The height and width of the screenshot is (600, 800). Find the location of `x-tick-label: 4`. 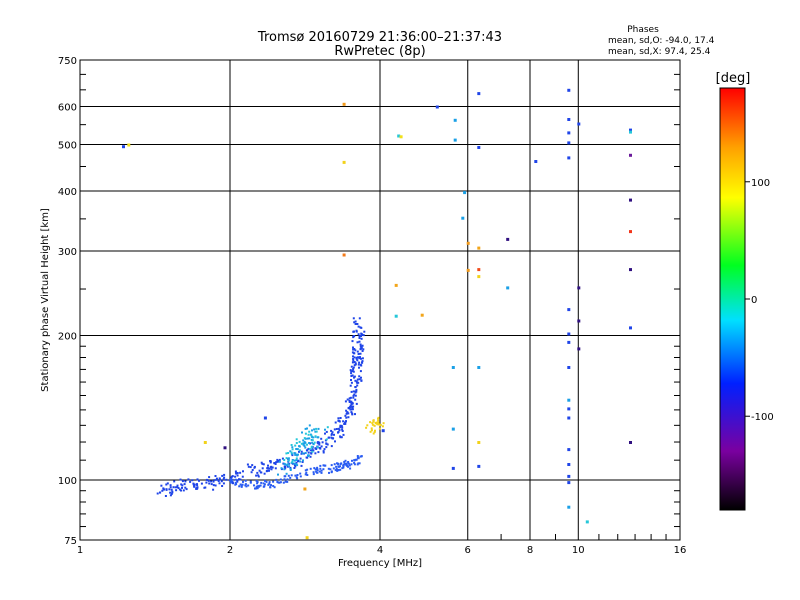

x-tick-label: 4 is located at coordinates (380, 550).